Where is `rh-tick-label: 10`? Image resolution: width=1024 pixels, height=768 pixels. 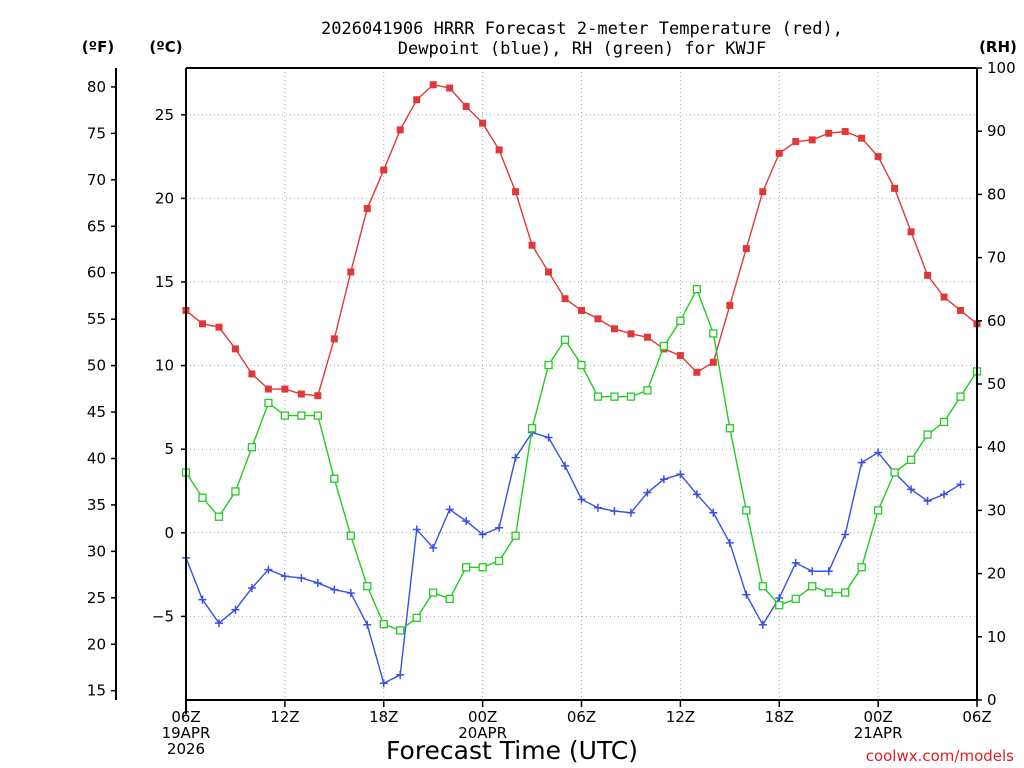
rh-tick-label: 10 is located at coordinates (996, 637).